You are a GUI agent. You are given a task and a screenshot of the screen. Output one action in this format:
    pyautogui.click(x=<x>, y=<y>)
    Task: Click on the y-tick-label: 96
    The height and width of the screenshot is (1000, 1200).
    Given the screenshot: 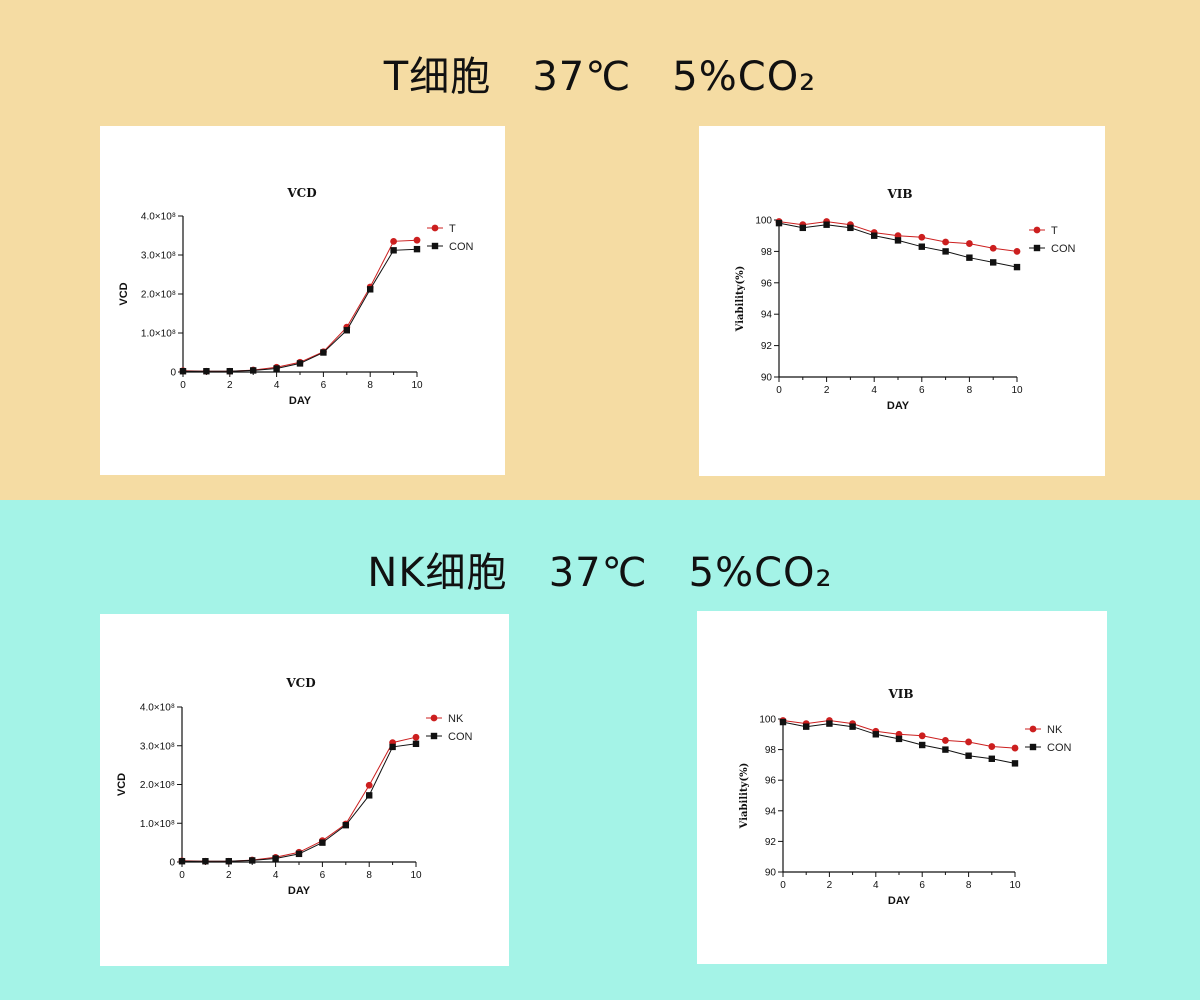 What is the action you would take?
    pyautogui.click(x=771, y=781)
    